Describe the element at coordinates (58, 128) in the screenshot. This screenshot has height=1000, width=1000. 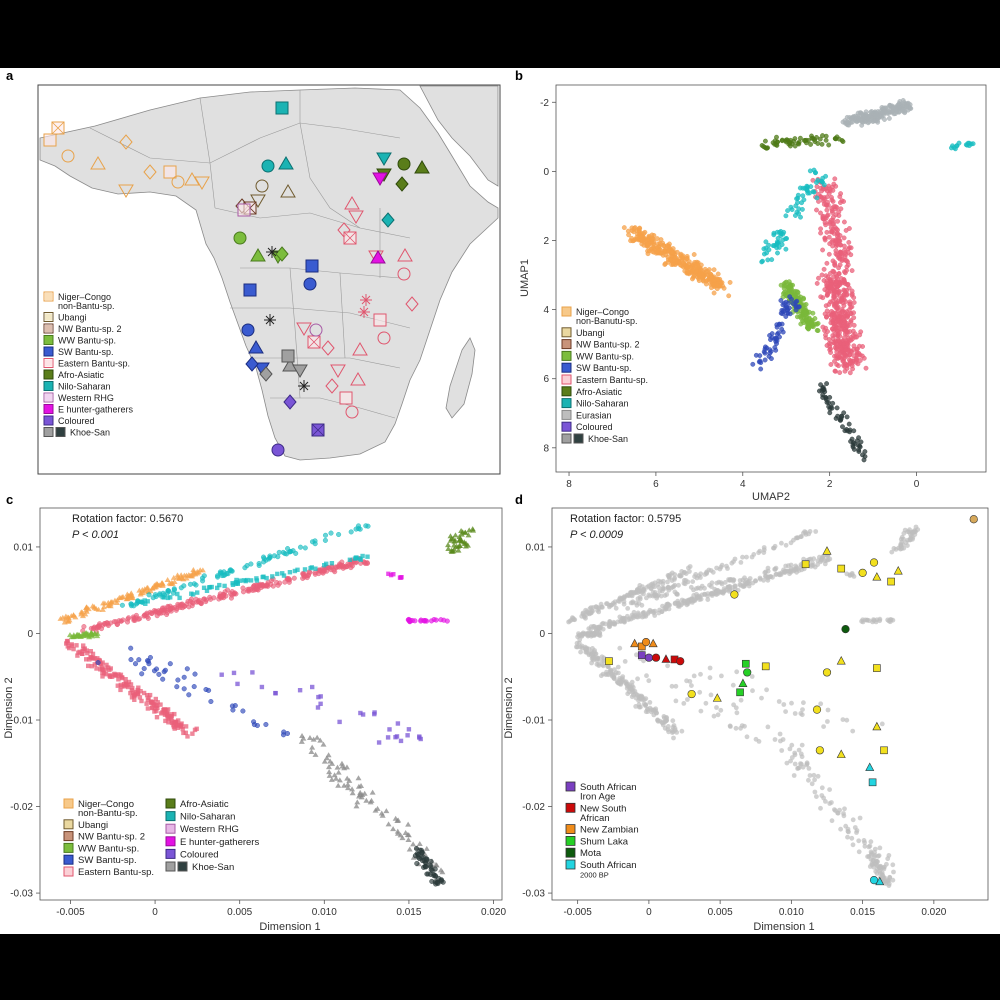
I see `map-marker-cross` at that location.